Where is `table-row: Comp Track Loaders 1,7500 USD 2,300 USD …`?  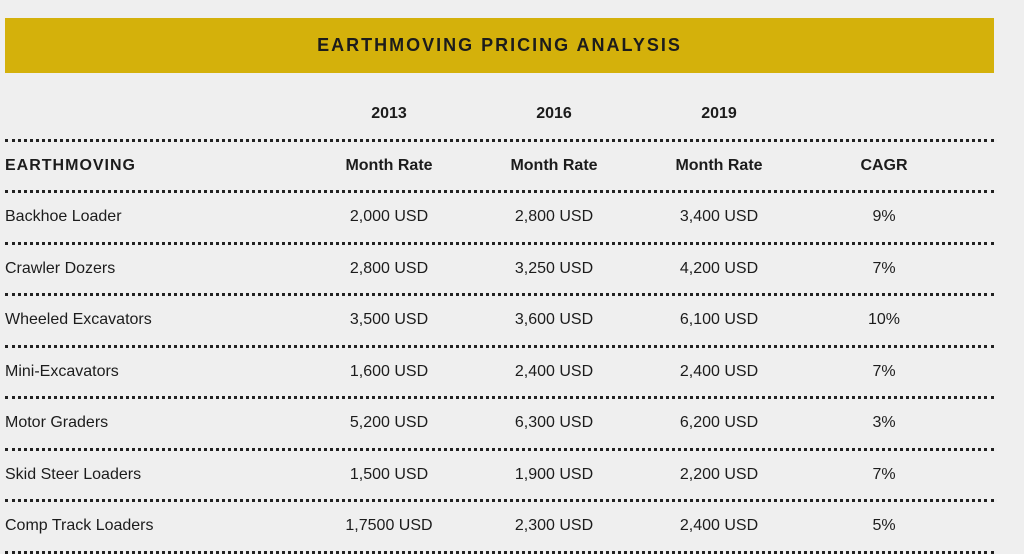
table-row: Comp Track Loaders 1,7500 USD 2,300 USD … is located at coordinates (499, 528).